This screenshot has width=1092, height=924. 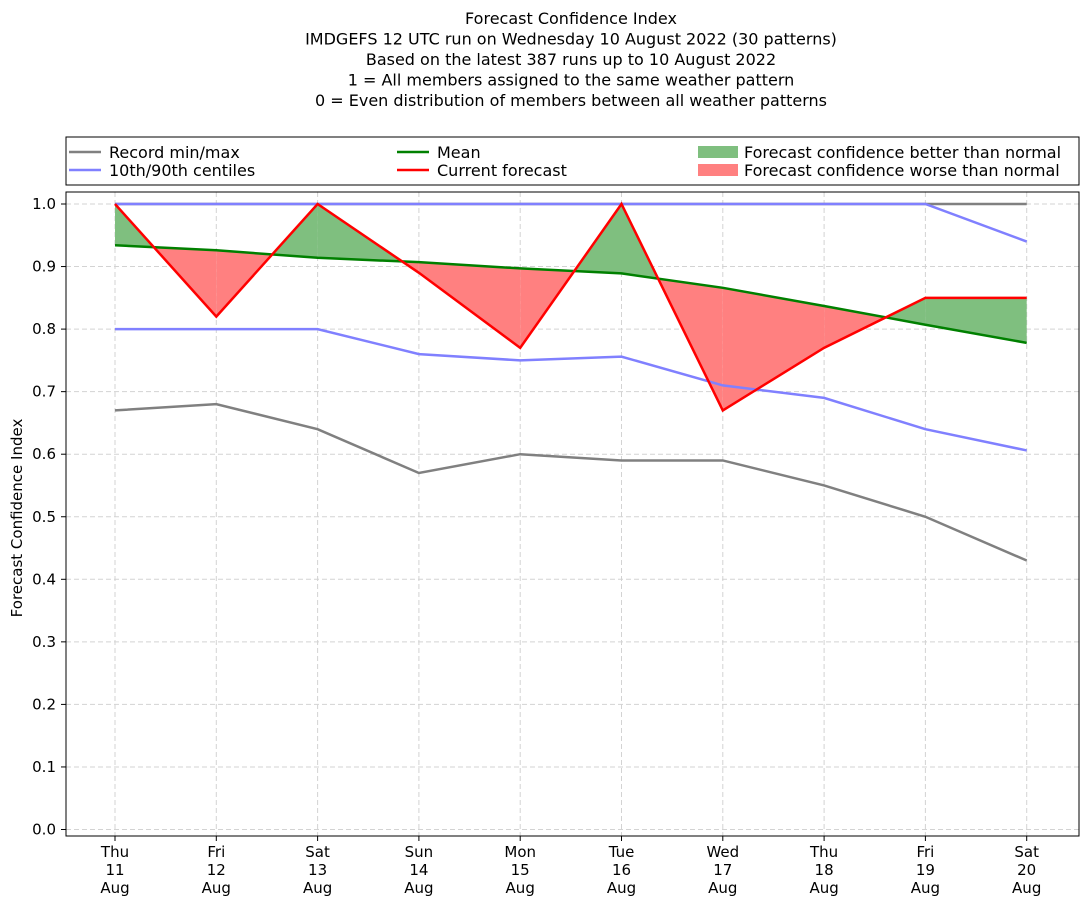 What do you see at coordinates (571, 482) in the screenshot?
I see `record-min-line` at bounding box center [571, 482].